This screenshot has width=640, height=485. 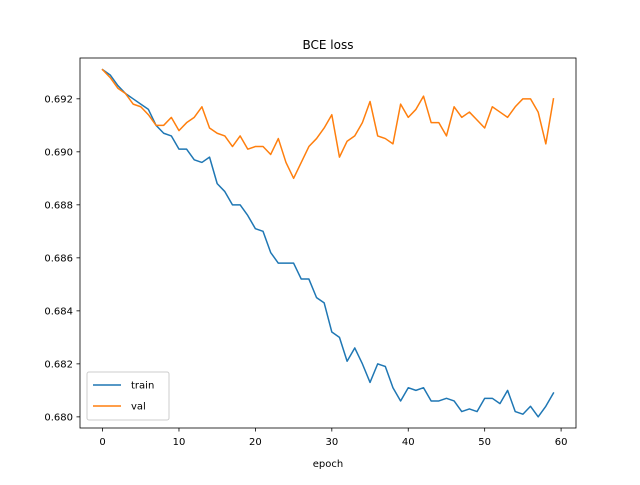 What do you see at coordinates (328, 464) in the screenshot?
I see `x-axis-label: epoch` at bounding box center [328, 464].